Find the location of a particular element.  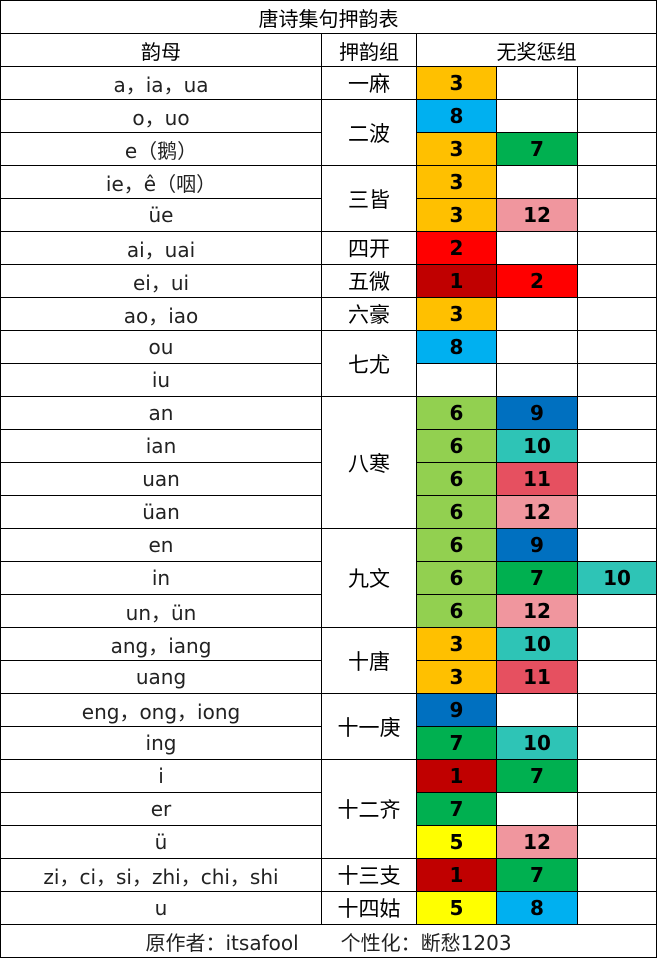

rhyme-group-cell: 六豪 is located at coordinates (369, 314).